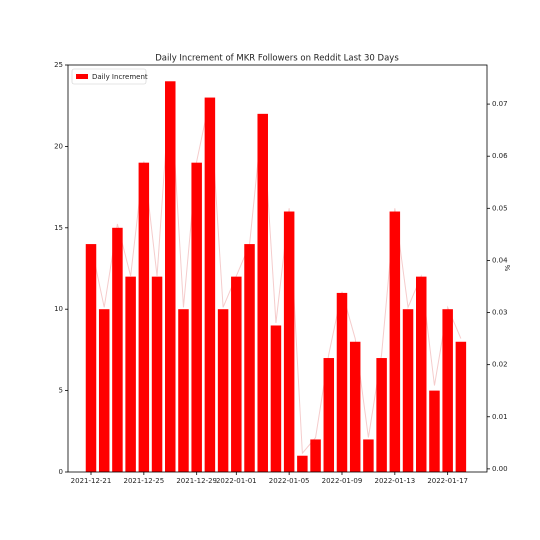 The width and height of the screenshot is (540, 540). I want to click on x-tick-label: 2022-01-13, so click(394, 481).